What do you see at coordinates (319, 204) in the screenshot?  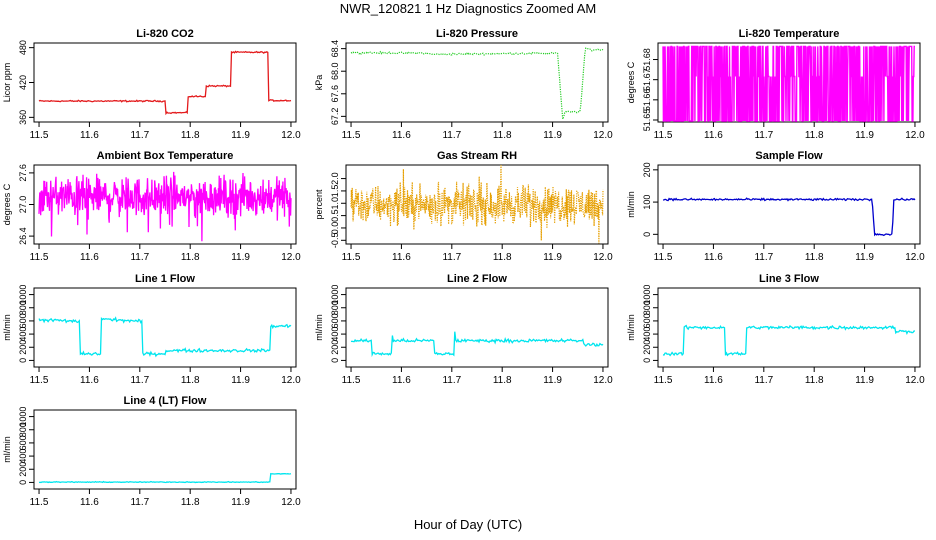 I see `y-axis-label: percent` at bounding box center [319, 204].